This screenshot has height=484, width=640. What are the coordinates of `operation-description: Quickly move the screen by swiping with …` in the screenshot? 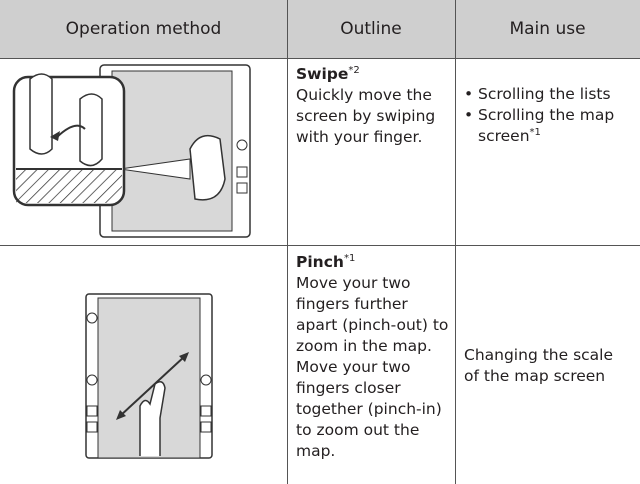 It's located at (366, 116).